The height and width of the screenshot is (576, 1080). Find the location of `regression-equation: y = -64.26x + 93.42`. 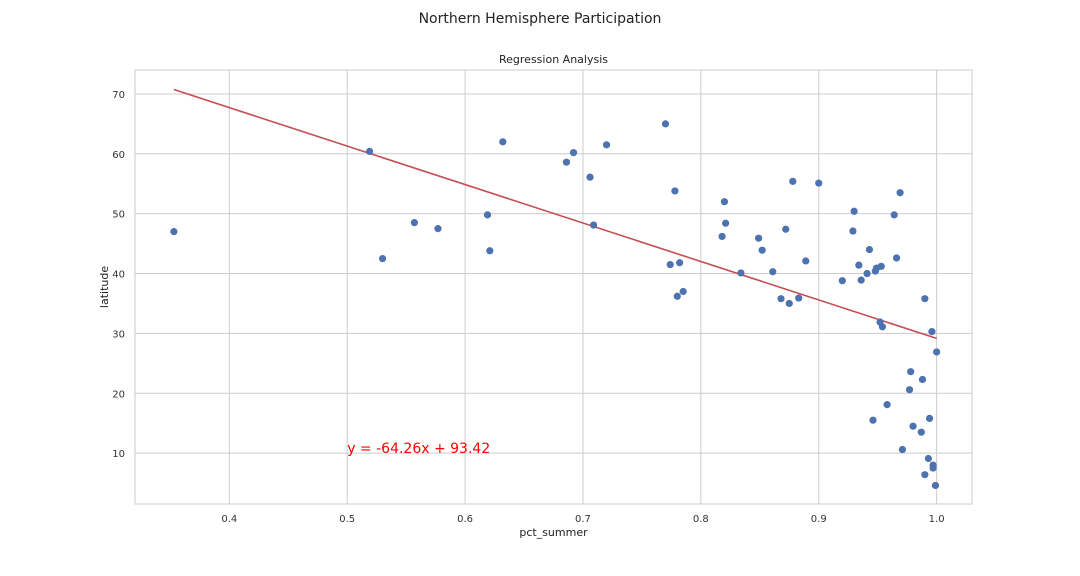

regression-equation: y = -64.26x + 93.42 is located at coordinates (418, 449).